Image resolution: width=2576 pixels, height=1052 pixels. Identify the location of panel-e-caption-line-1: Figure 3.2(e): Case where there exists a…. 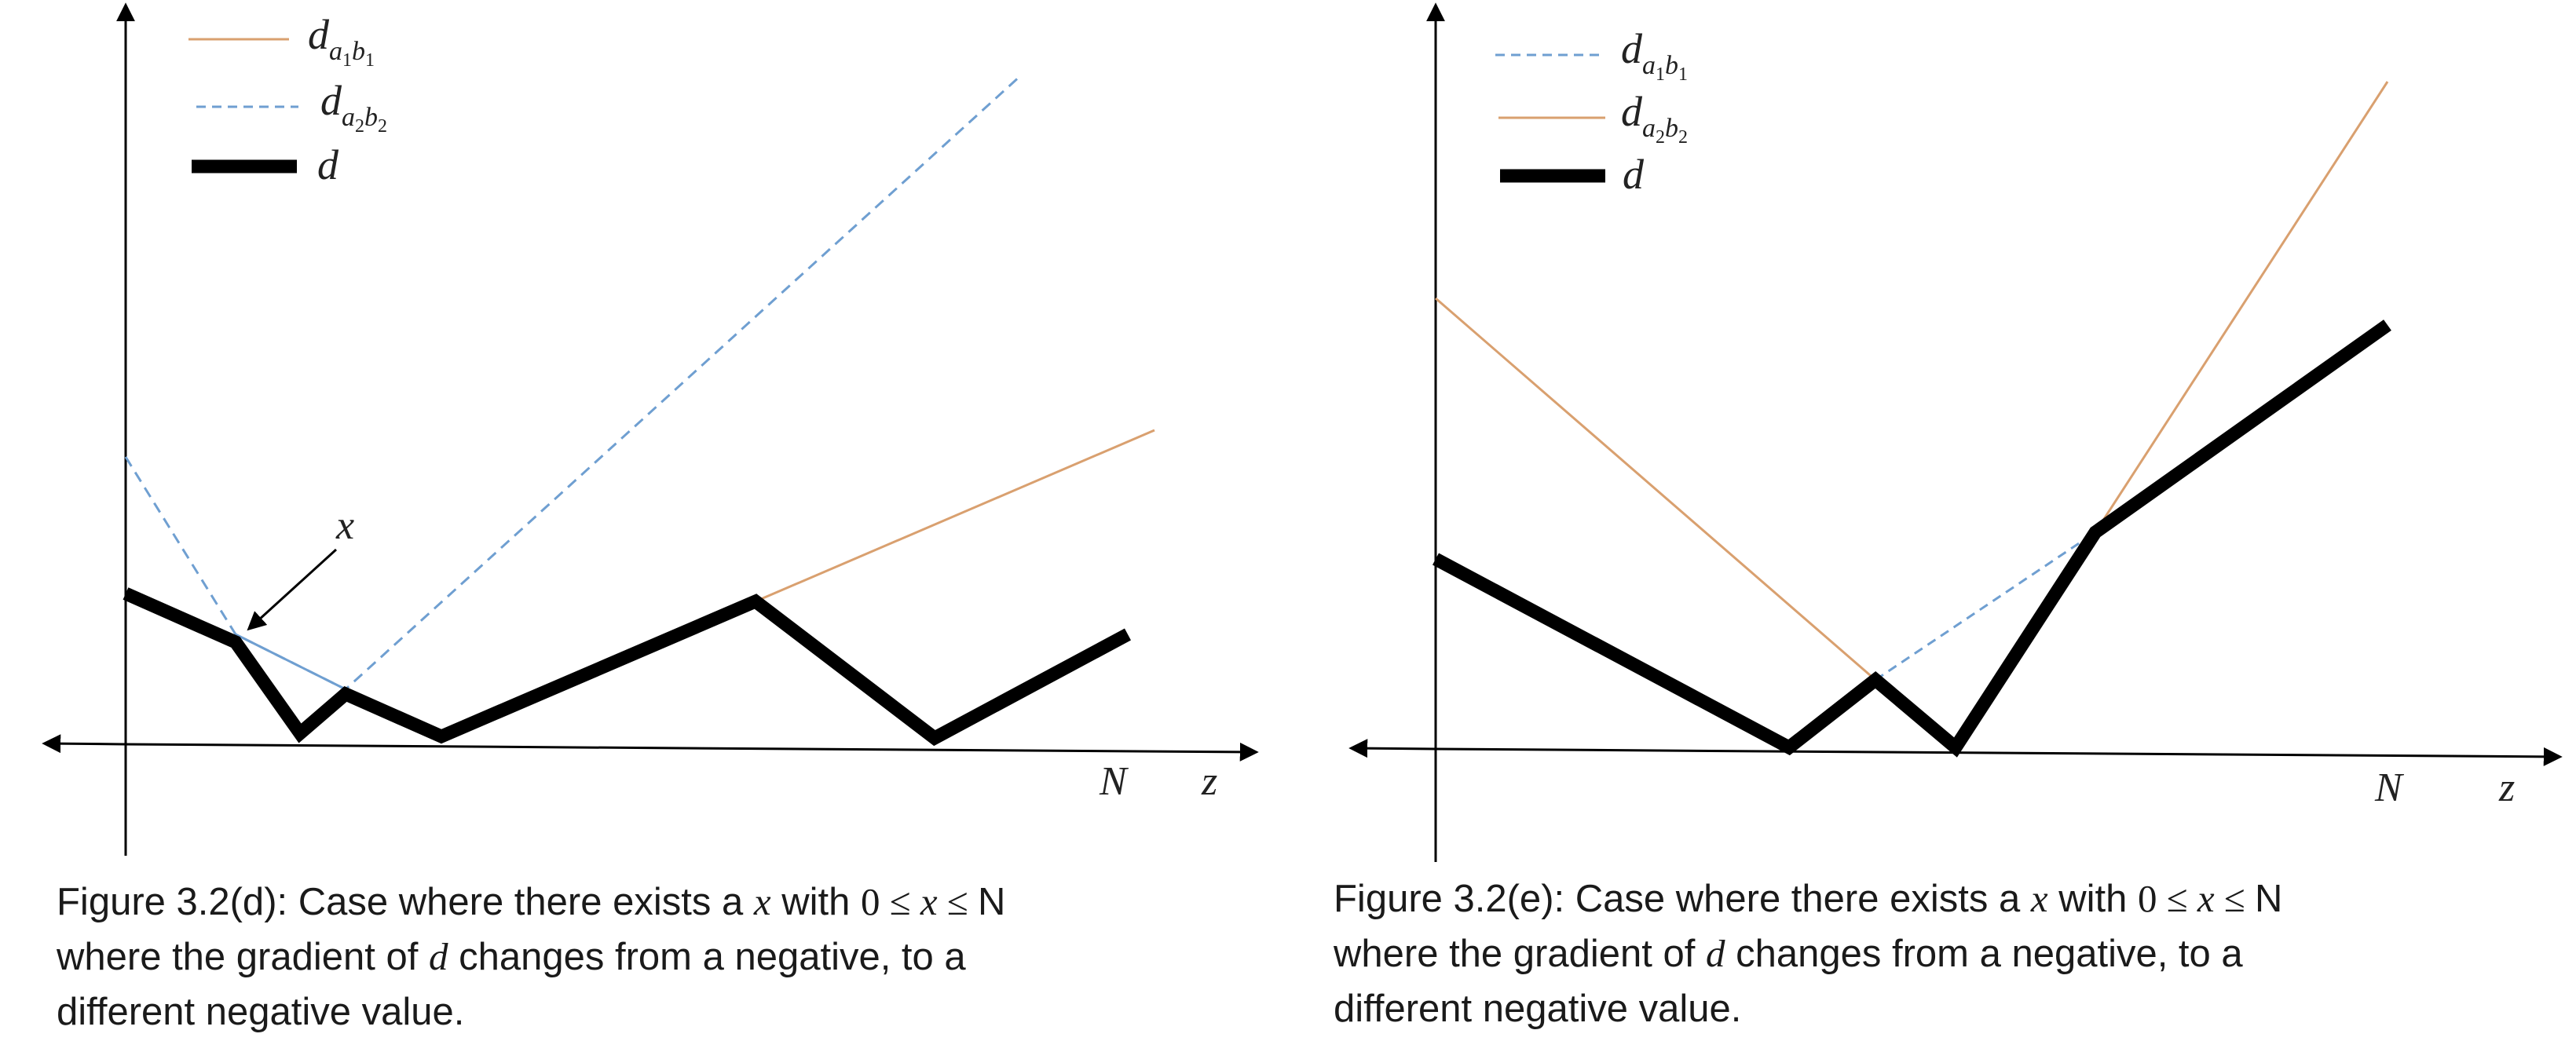
(1808, 898).